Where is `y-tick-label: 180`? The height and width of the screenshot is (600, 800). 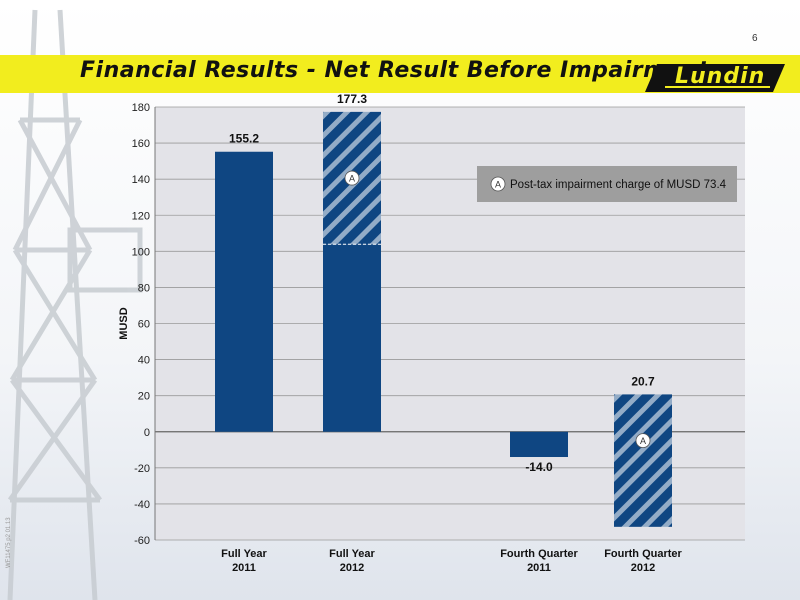 y-tick-label: 180 is located at coordinates (141, 108).